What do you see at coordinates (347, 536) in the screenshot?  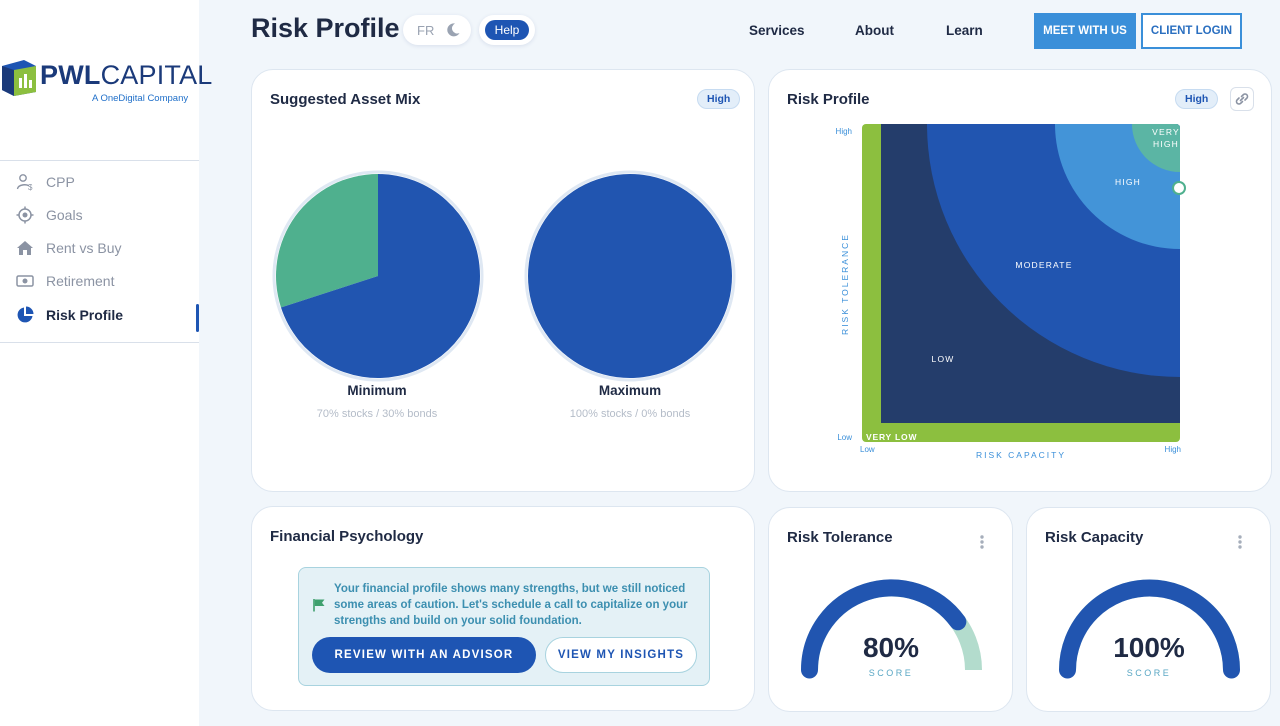 I see `financial-psychology-title: Financial Psychology` at bounding box center [347, 536].